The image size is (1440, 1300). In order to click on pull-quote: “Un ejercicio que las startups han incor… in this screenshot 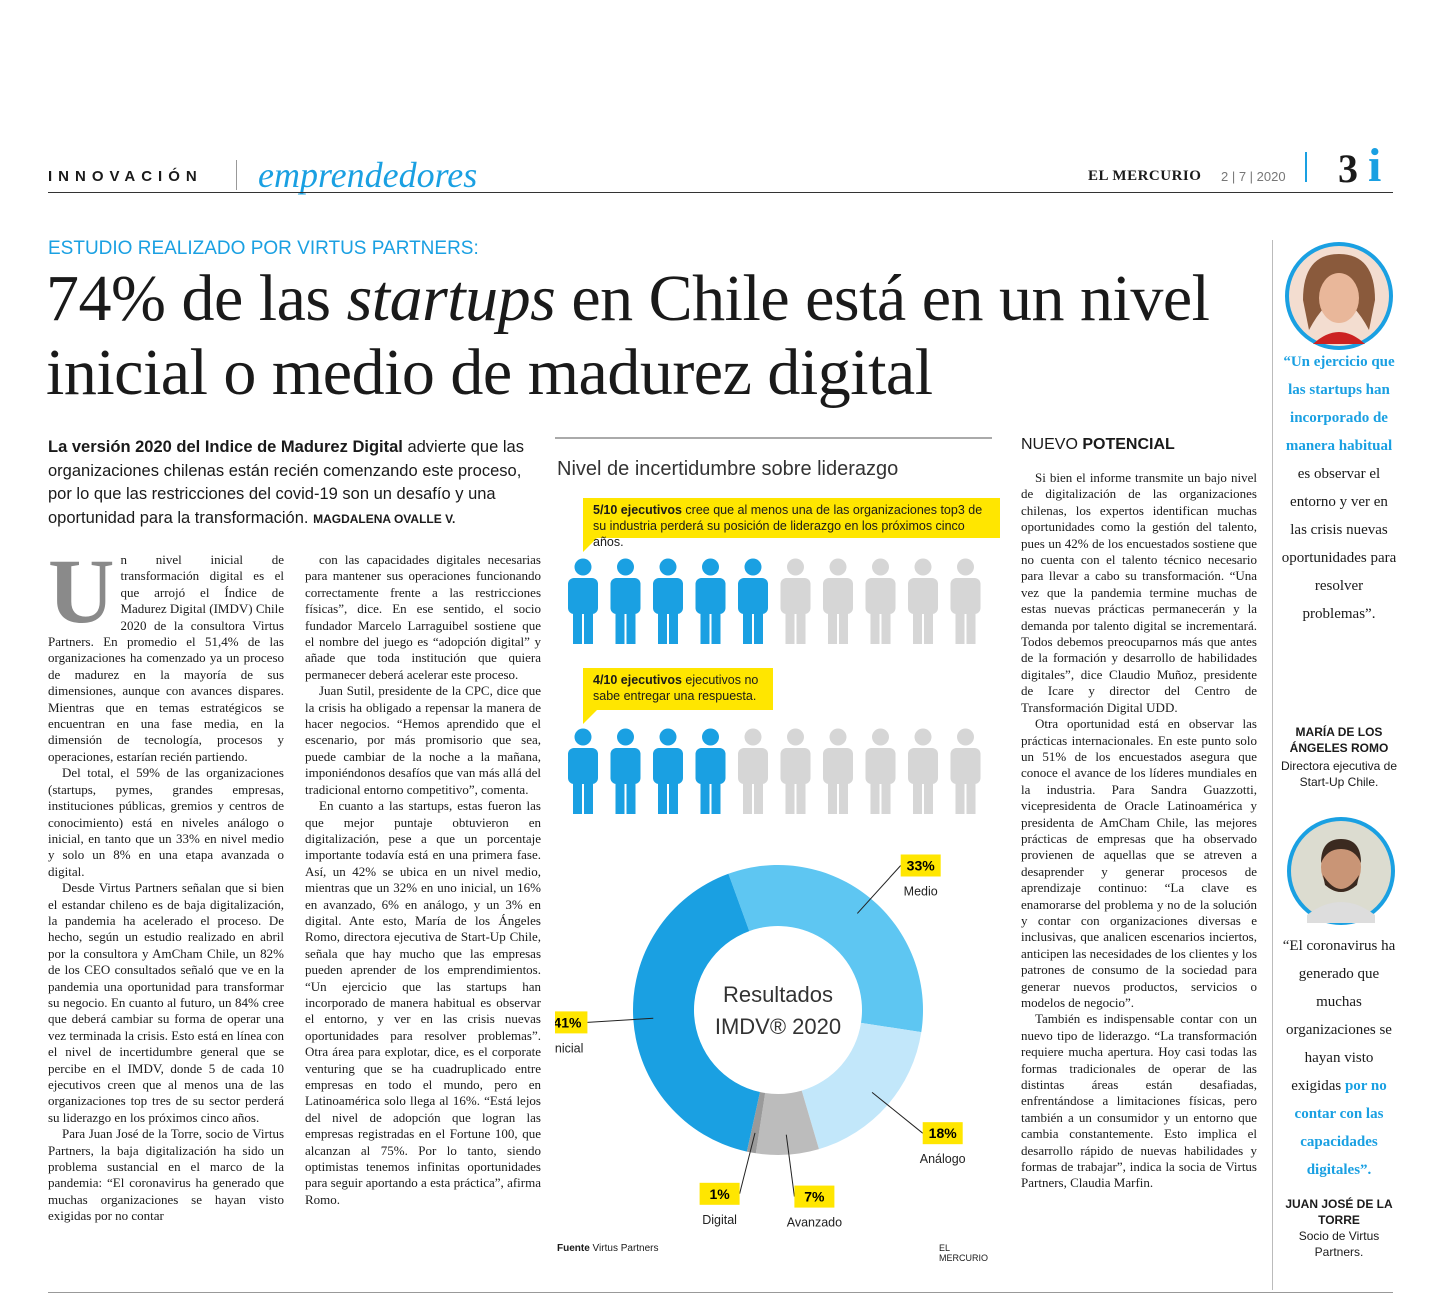, I will do `click(1339, 488)`.